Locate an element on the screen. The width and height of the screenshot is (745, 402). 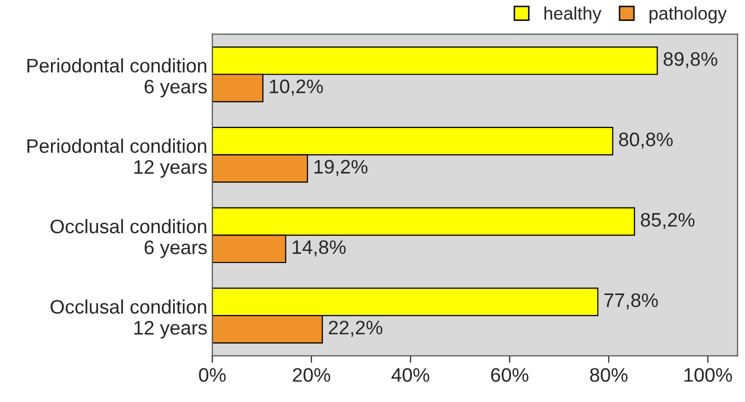
y-tick-label: Occlusal condition 12 years is located at coordinates (128, 319).